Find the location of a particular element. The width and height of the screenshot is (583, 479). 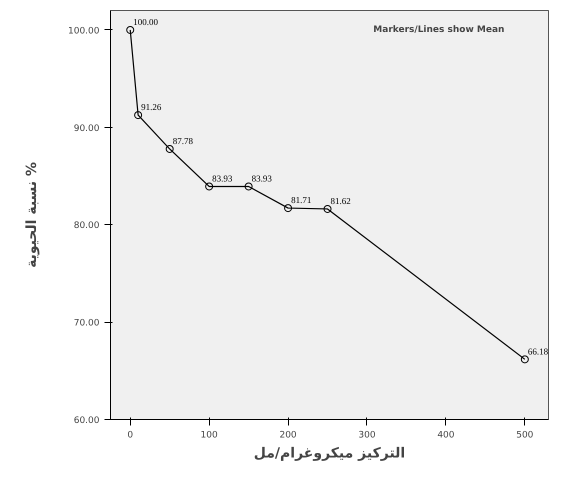

x-tick-label: 500 is located at coordinates (525, 435).